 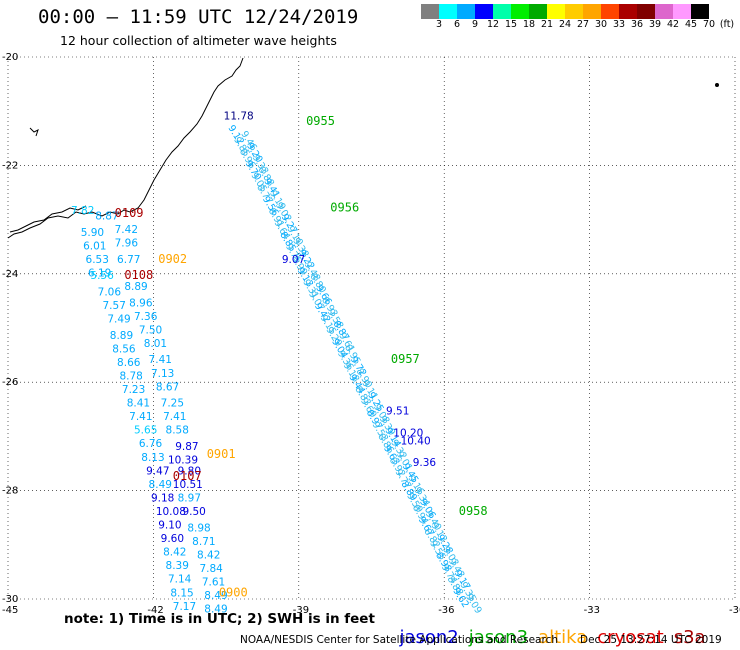 I want to click on swh-value-cryosat: 9.47, so click(x=157, y=471).